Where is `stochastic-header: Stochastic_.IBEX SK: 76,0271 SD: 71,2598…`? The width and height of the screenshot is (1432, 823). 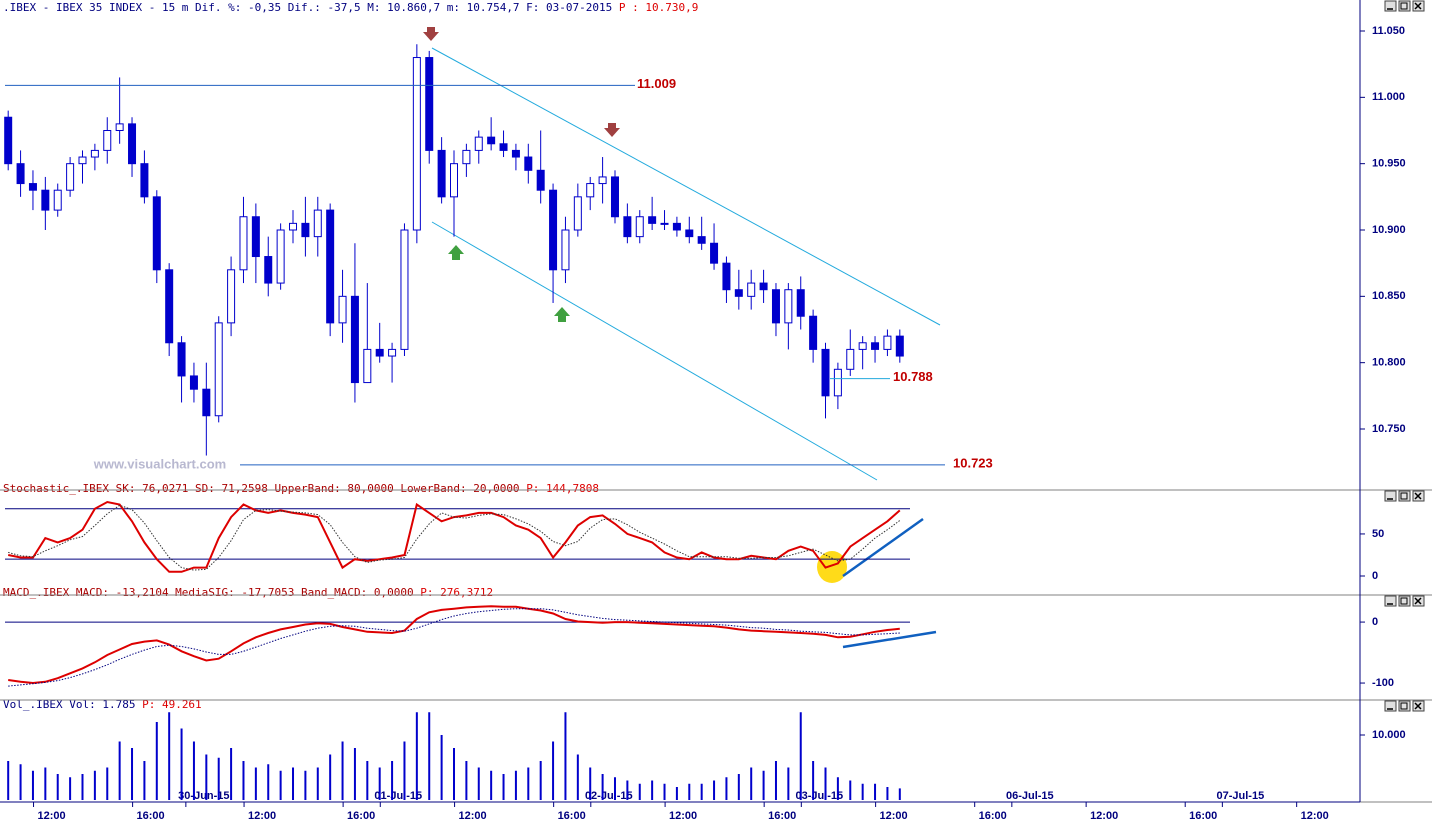 stochastic-header: Stochastic_.IBEX SK: 76,0271 SD: 71,2598… is located at coordinates (301, 488).